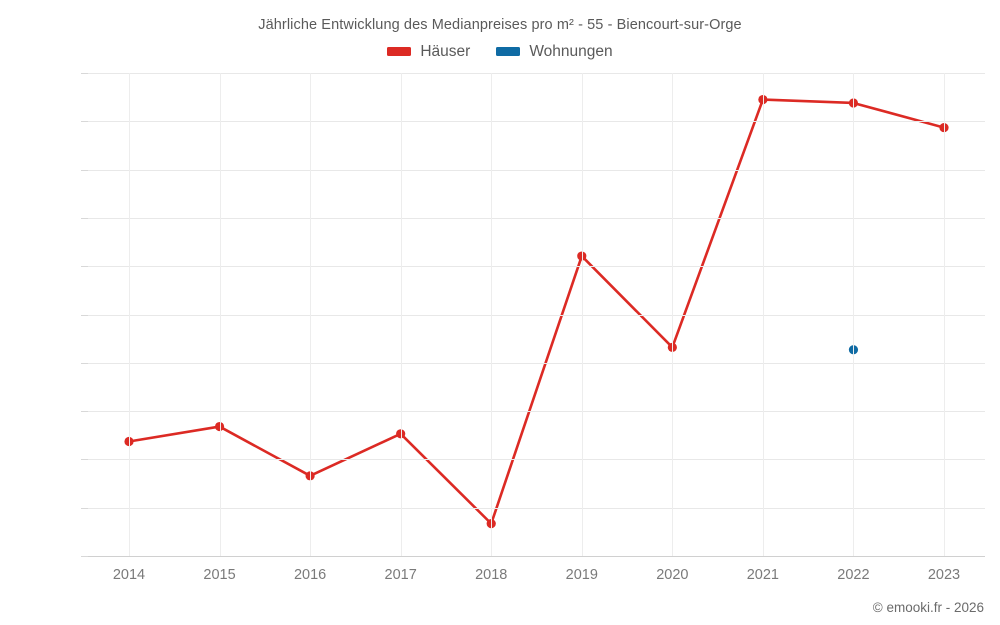 Image resolution: width=1000 pixels, height=625 pixels. I want to click on x-axis-label: 2015, so click(219, 575).